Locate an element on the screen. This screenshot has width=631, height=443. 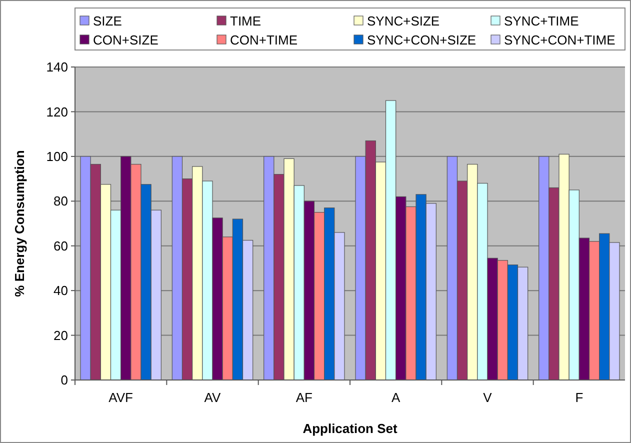
y-tick-label: 40 is located at coordinates (61, 290).